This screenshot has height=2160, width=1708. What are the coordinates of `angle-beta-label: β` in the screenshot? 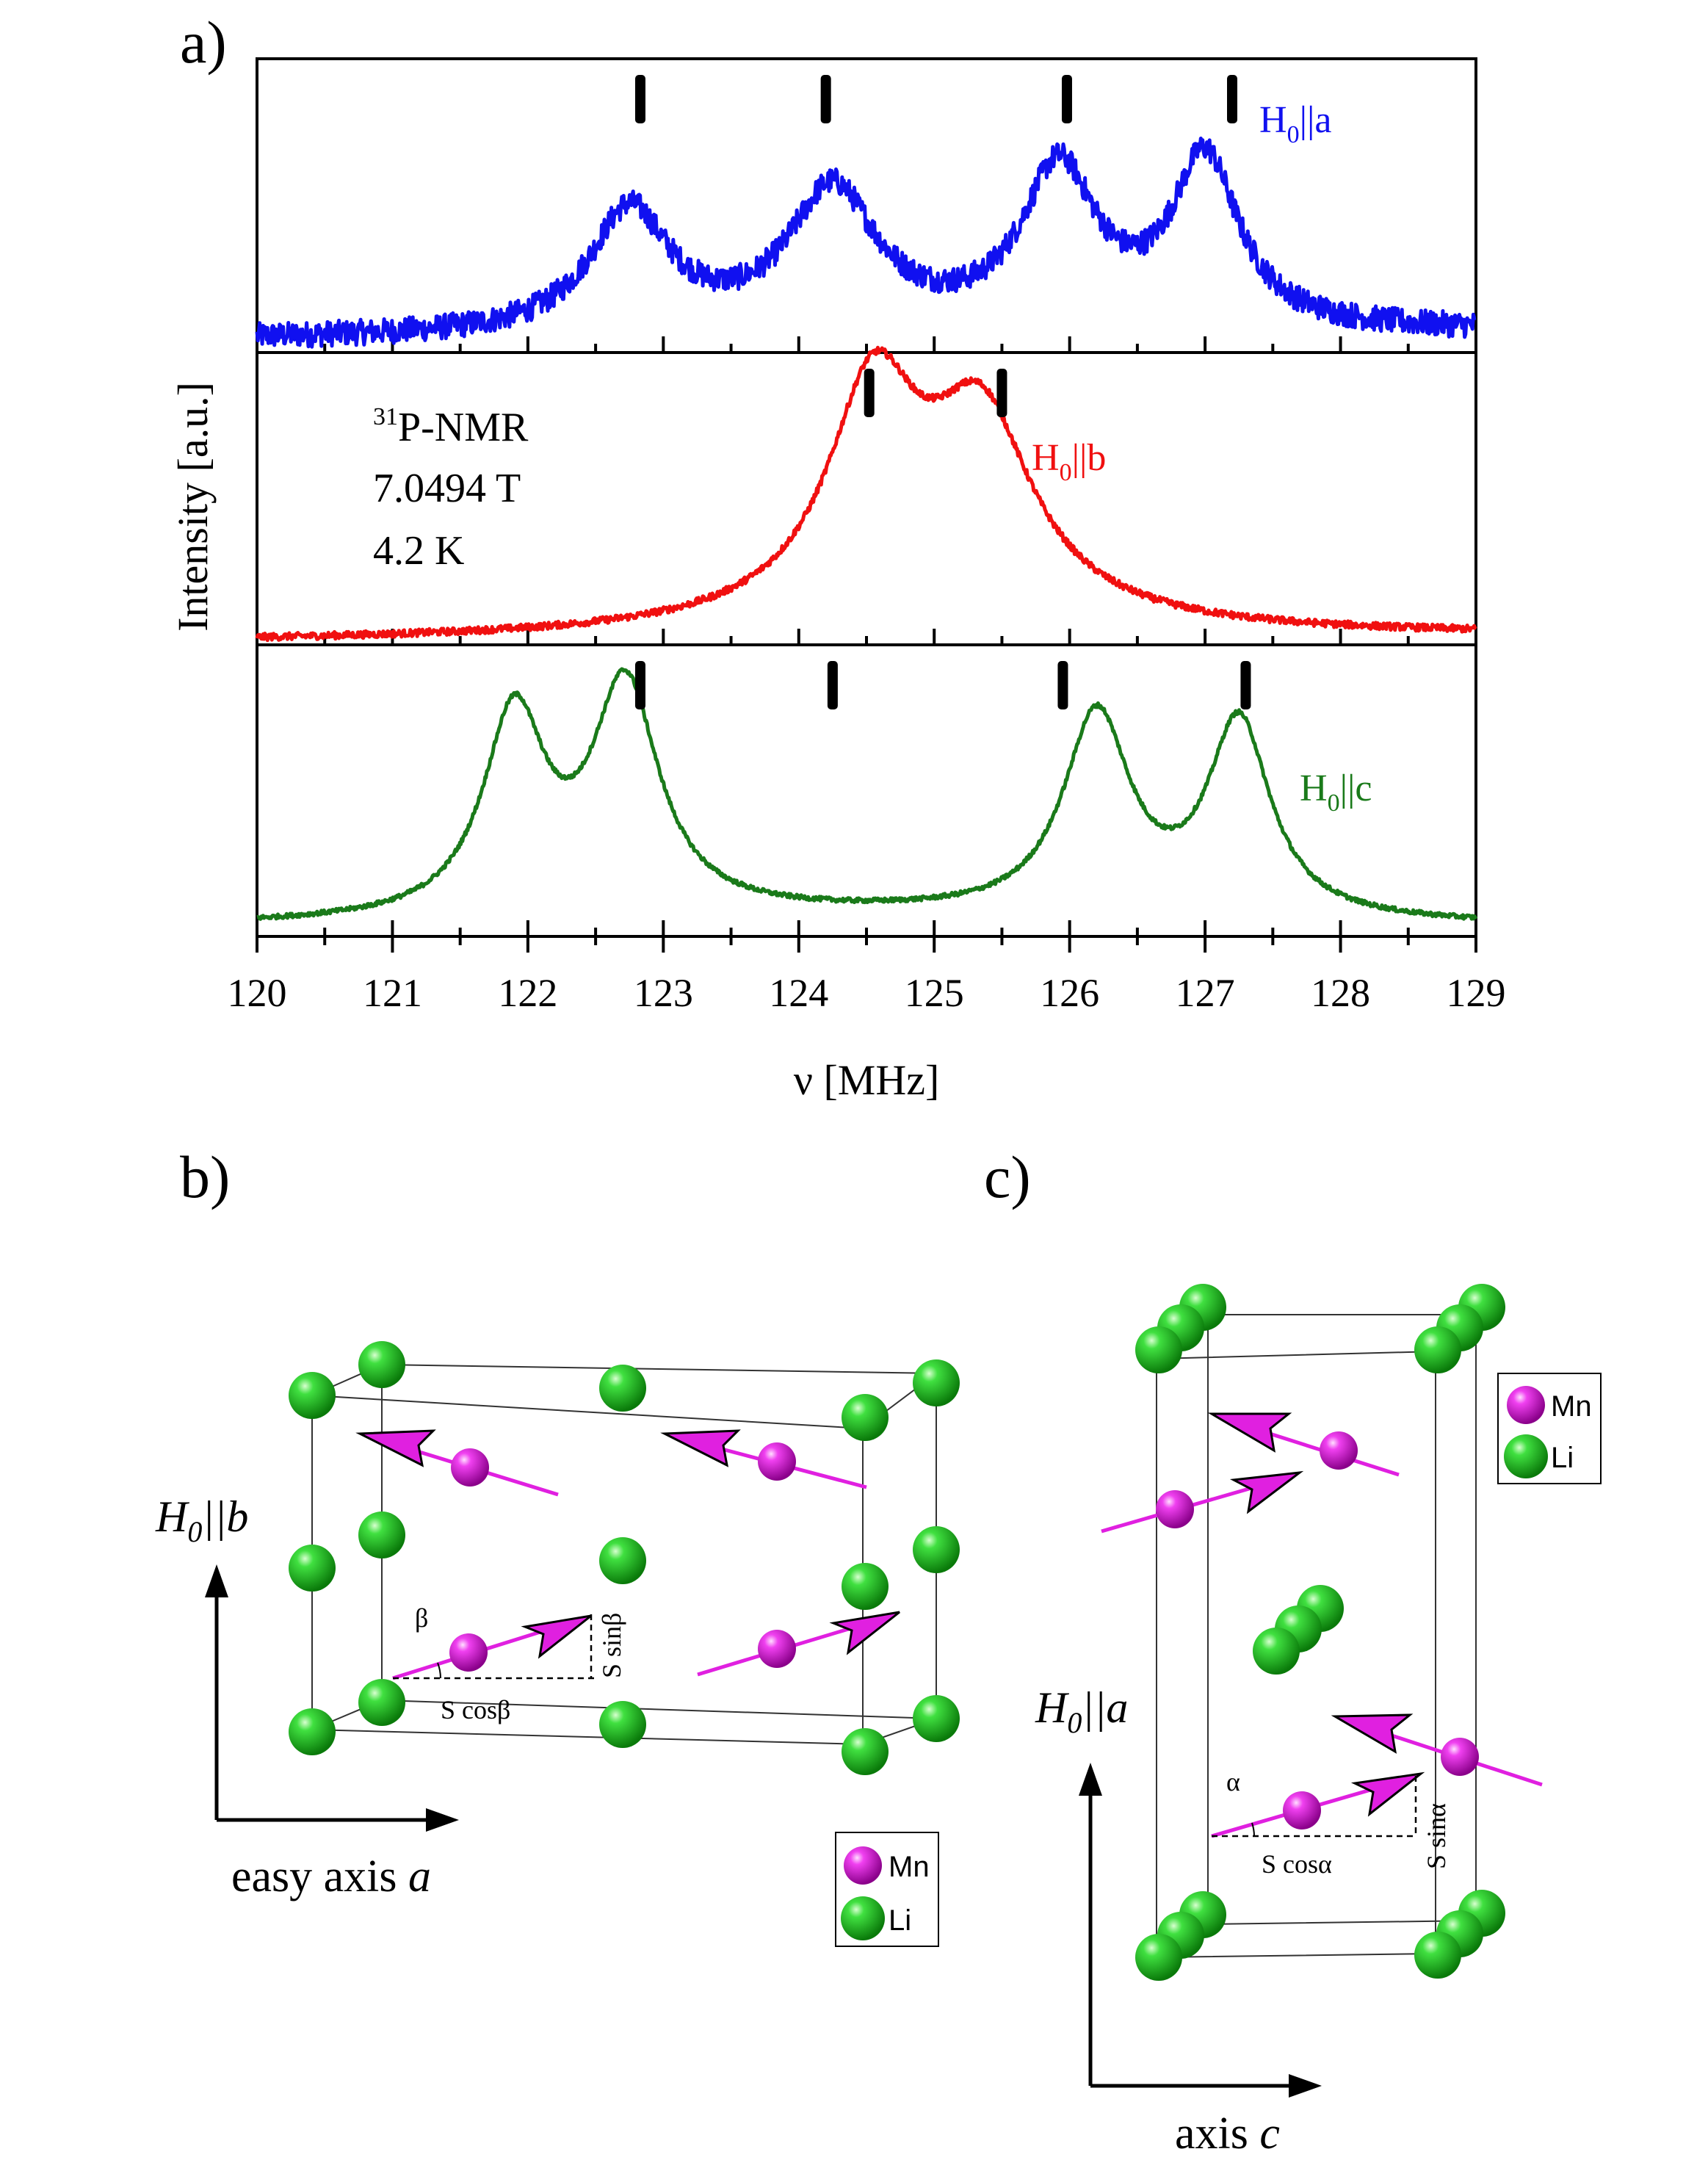 It's located at (421, 1618).